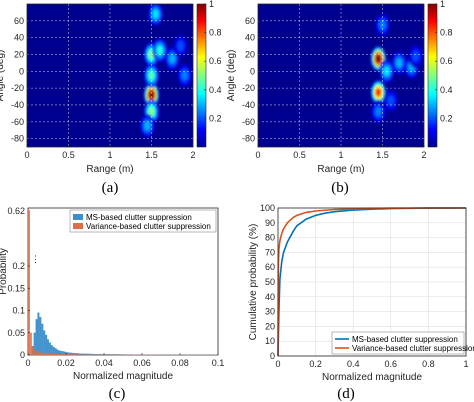 The width and height of the screenshot is (474, 402). I want to click on y-tick-label-b: 20, so click(250, 54).